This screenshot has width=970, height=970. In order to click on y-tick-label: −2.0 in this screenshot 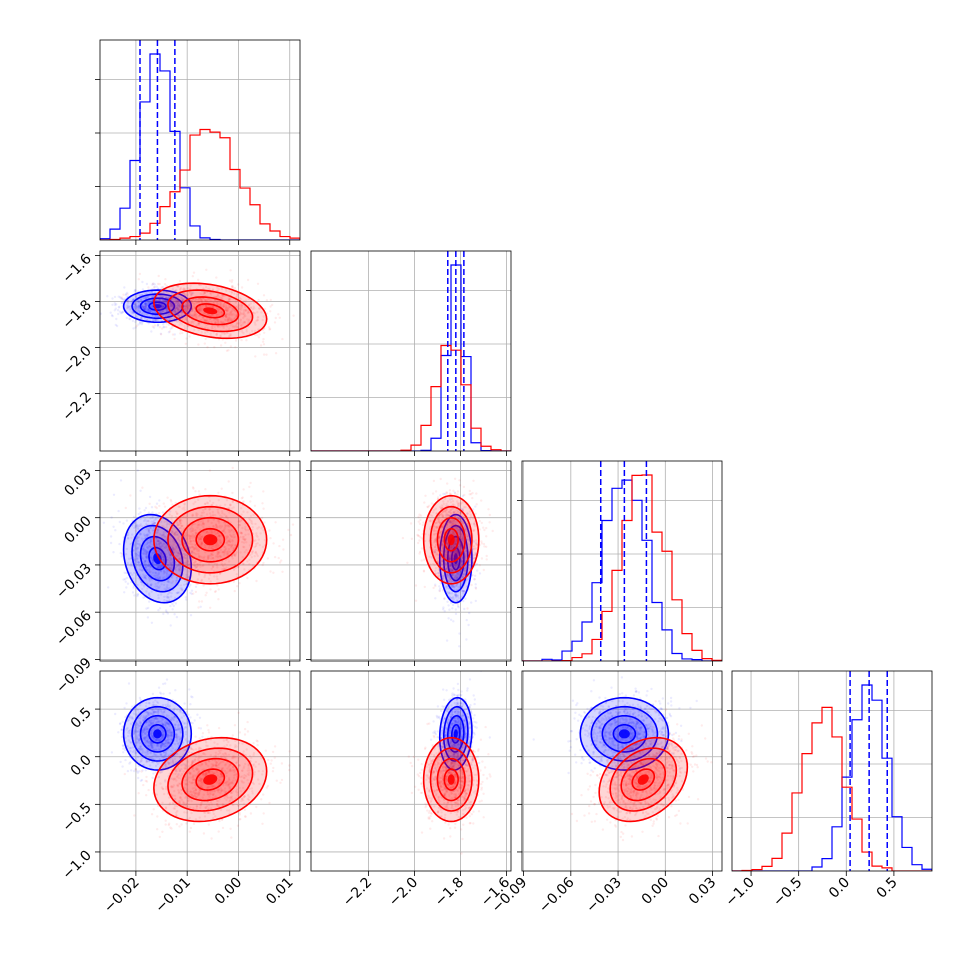, I will do `click(76, 360)`.